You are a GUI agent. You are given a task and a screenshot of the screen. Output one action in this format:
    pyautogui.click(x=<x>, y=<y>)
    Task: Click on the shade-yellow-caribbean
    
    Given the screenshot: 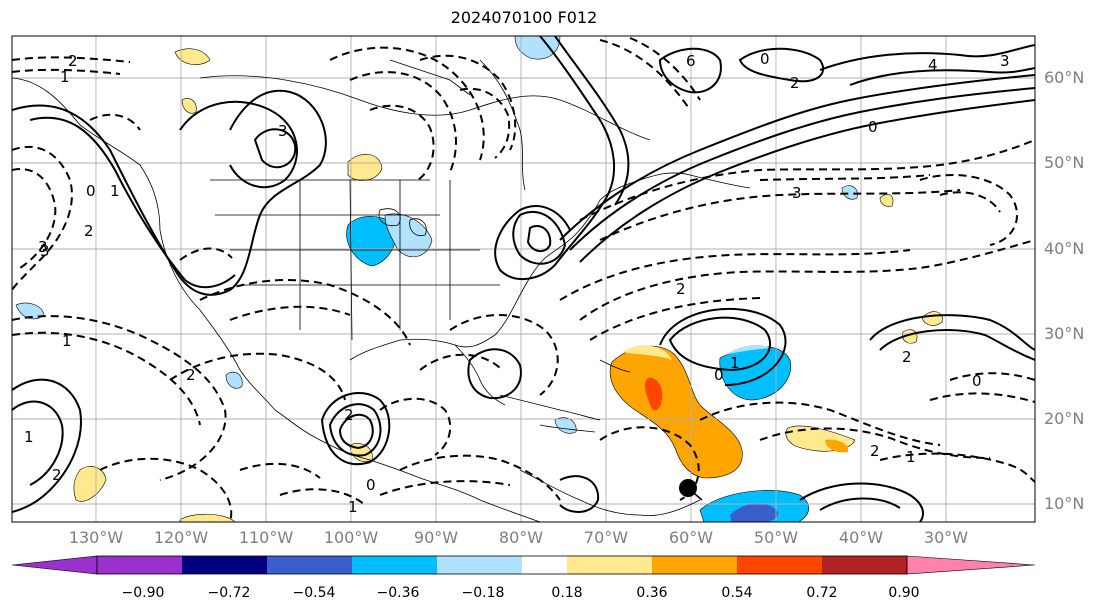 What is the action you would take?
    pyautogui.click(x=647, y=352)
    